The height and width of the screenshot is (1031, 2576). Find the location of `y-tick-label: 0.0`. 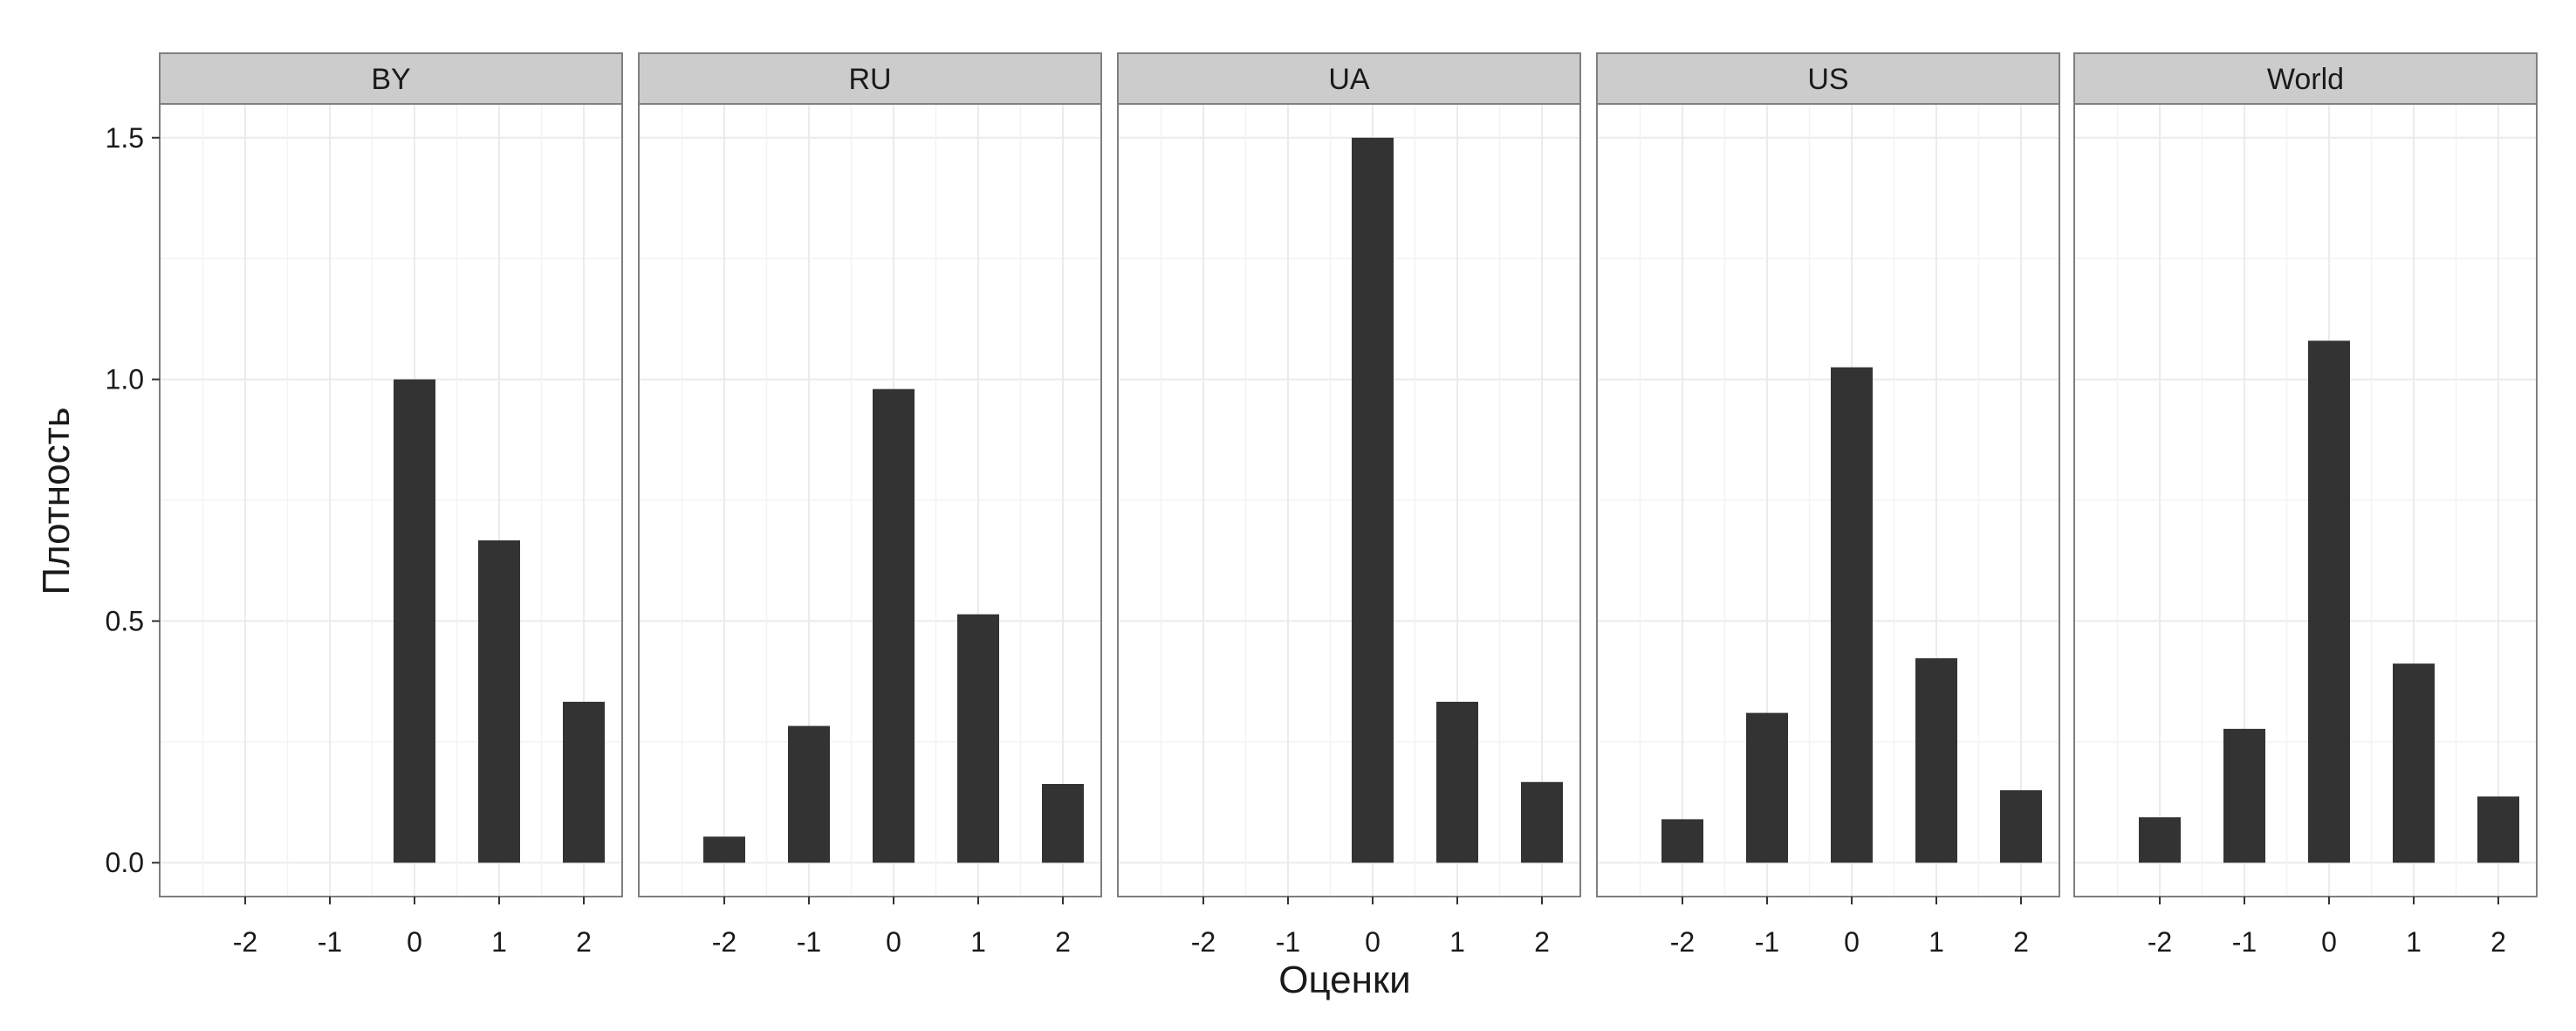

y-tick-label: 0.0 is located at coordinates (125, 862).